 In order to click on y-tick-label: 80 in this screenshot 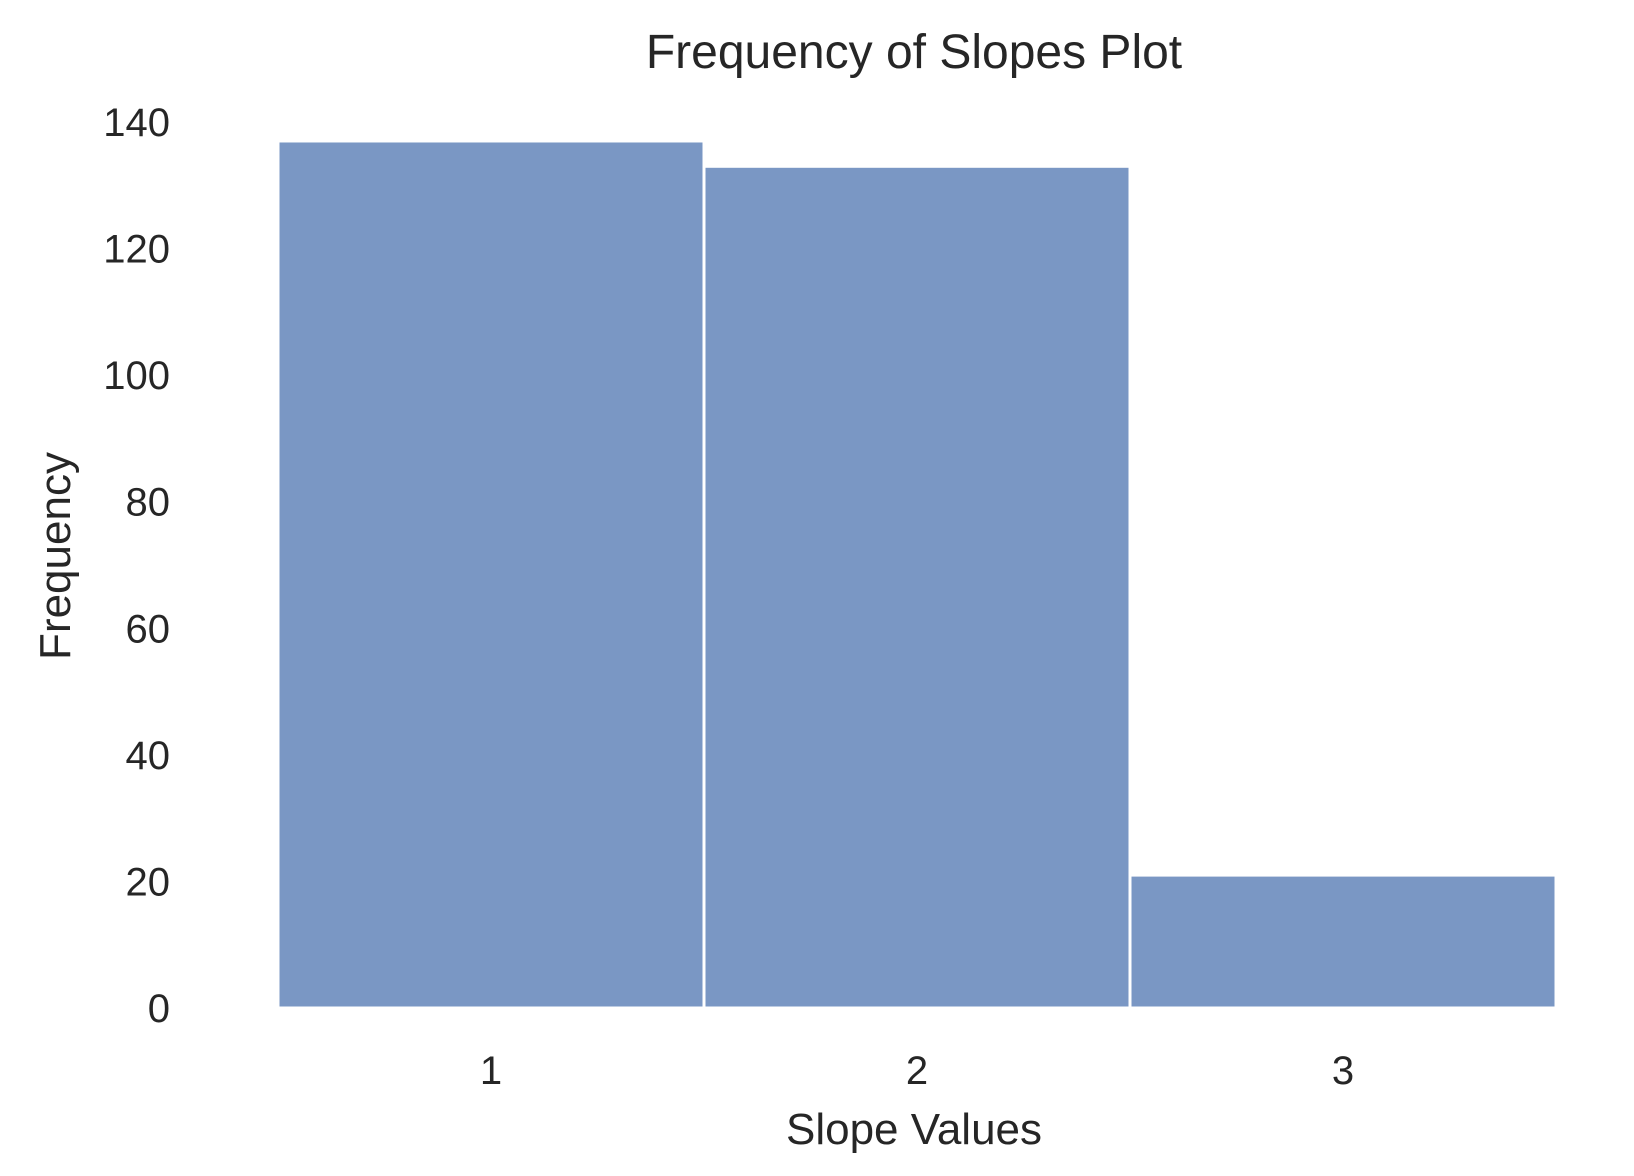, I will do `click(148, 503)`.